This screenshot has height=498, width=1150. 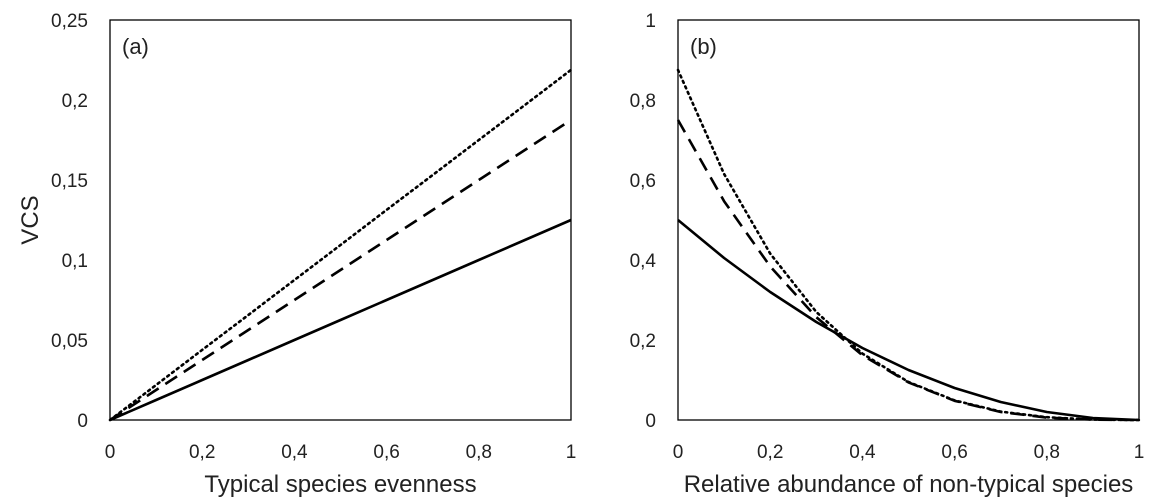 What do you see at coordinates (643, 261) in the screenshot?
I see `y-tick-label: 0,4` at bounding box center [643, 261].